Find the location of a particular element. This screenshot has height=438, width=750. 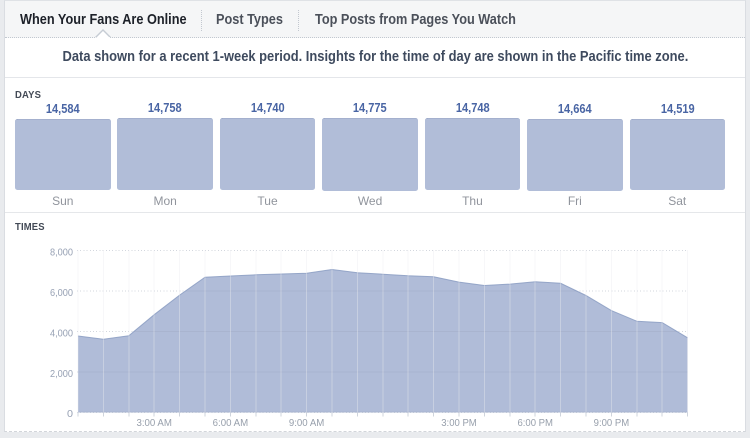

svg-text: 9:00 AM is located at coordinates (307, 423).